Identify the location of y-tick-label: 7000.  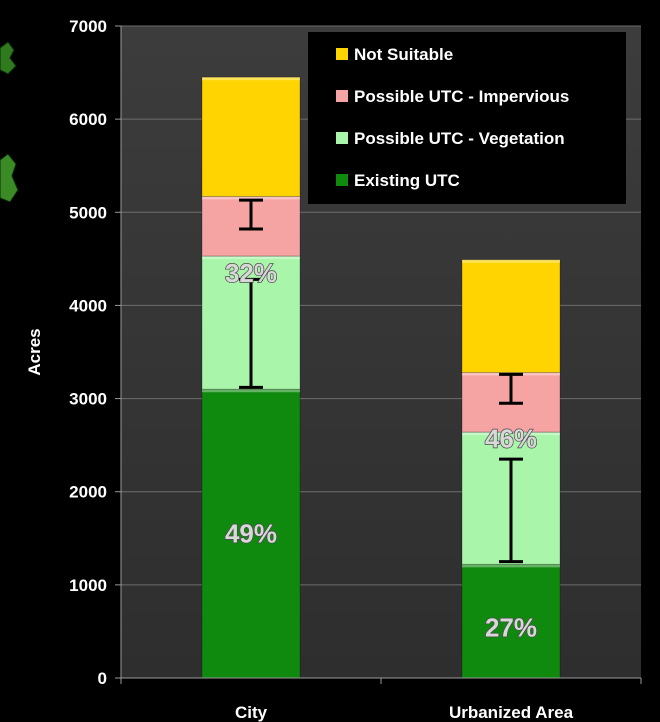
(88, 26).